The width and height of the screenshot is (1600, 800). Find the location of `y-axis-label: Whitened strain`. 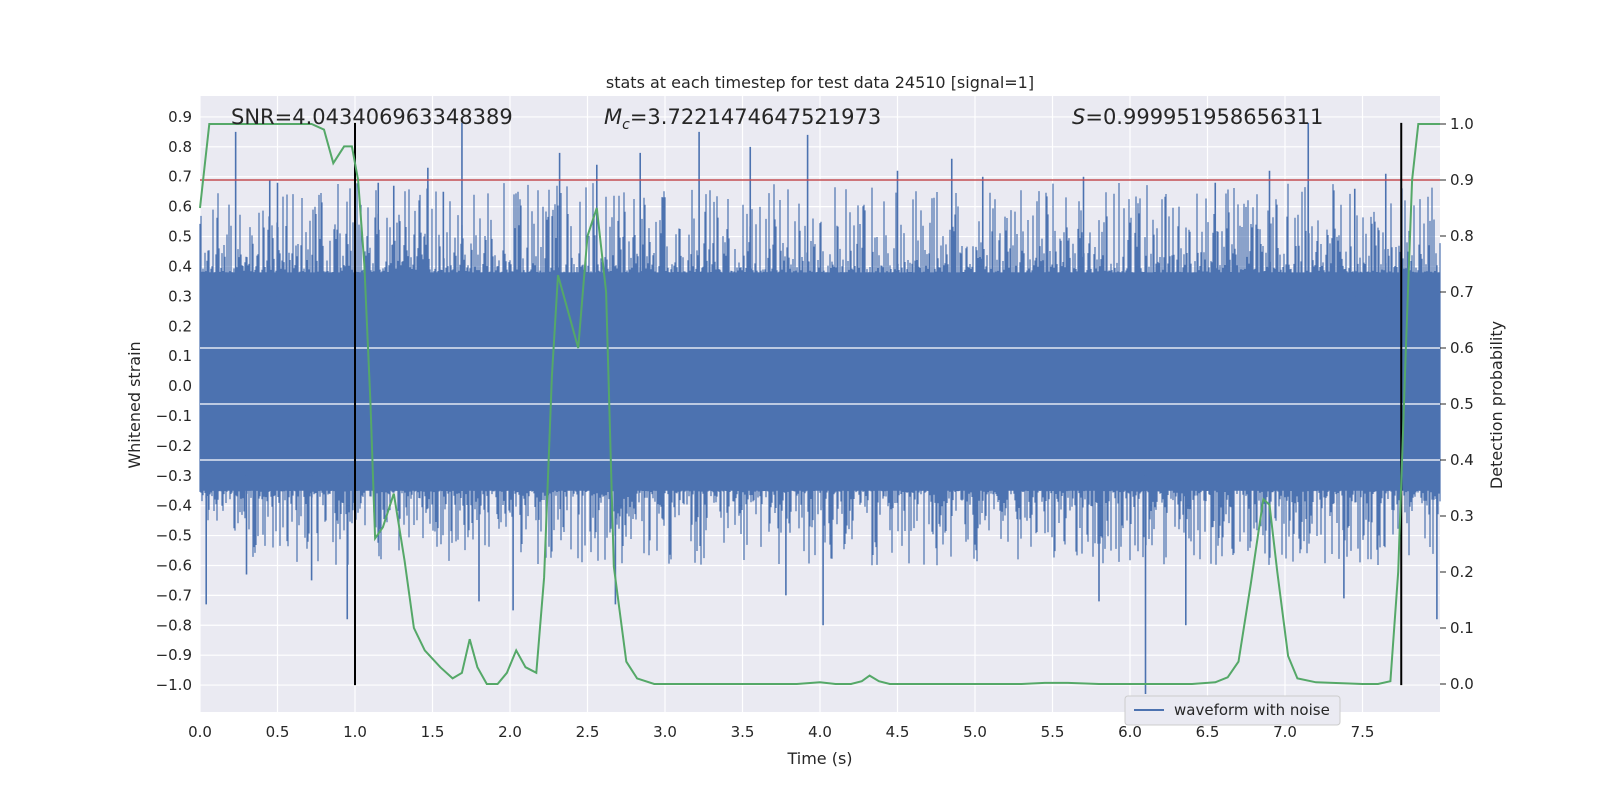

y-axis-label: Whitened strain is located at coordinates (134, 404).